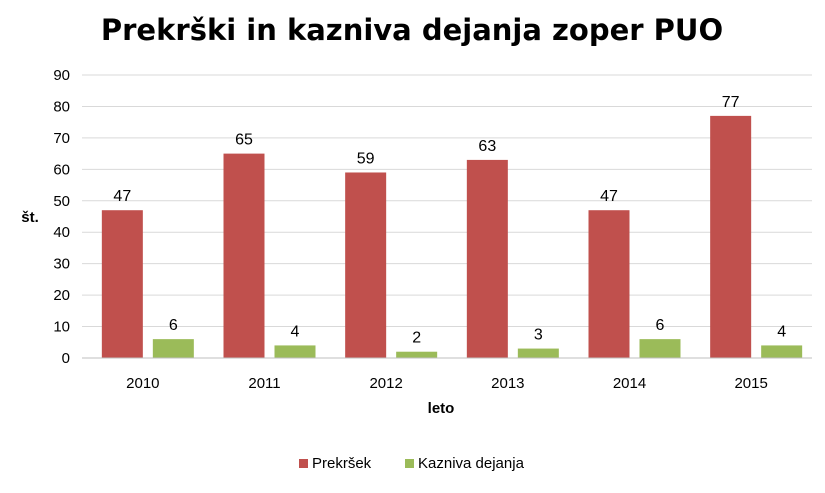 Image resolution: width=825 pixels, height=493 pixels. I want to click on y-tick-label: 60, so click(61, 169).